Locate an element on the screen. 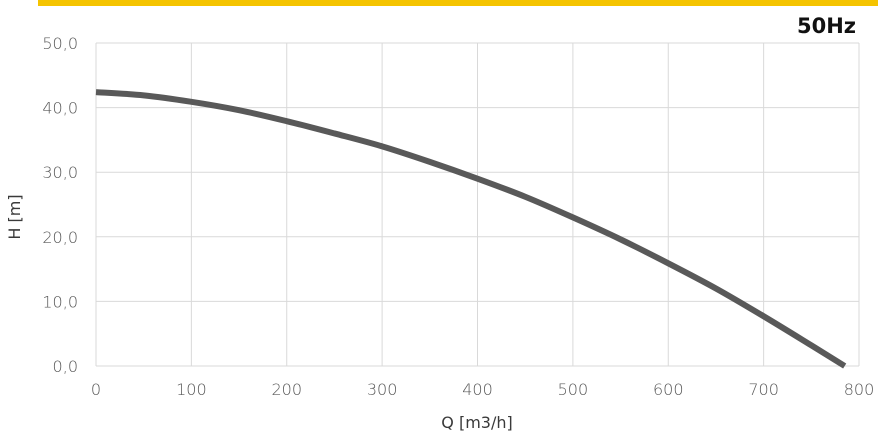 The height and width of the screenshot is (432, 878). y-tick-label: 10,0 is located at coordinates (60, 301).